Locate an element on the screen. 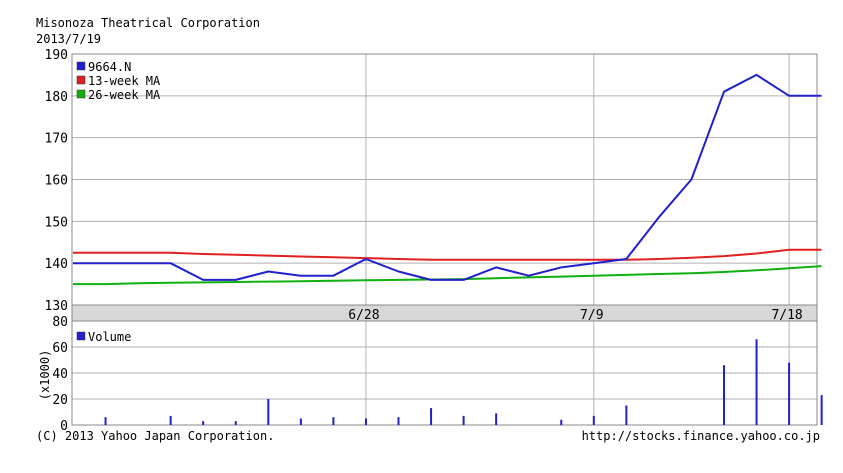 The width and height of the screenshot is (843, 473). x-tick-label: 7/9 is located at coordinates (591, 315).